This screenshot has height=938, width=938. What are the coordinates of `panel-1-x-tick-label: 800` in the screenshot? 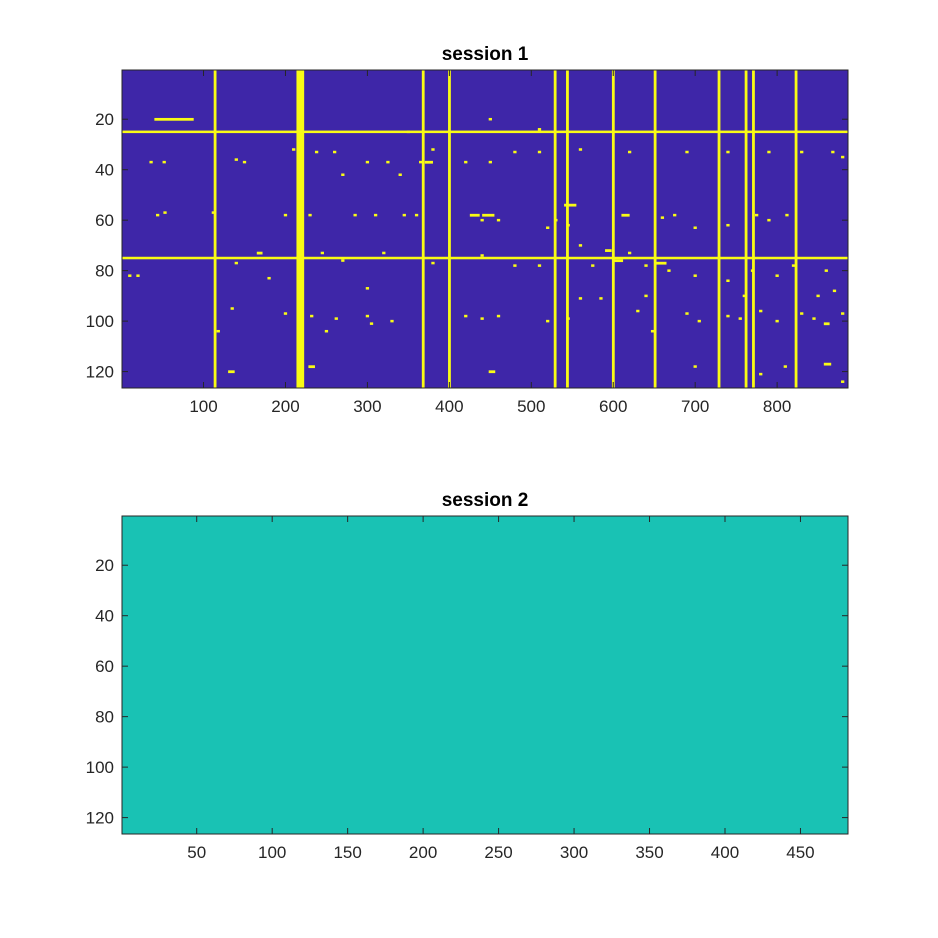 It's located at (777, 406).